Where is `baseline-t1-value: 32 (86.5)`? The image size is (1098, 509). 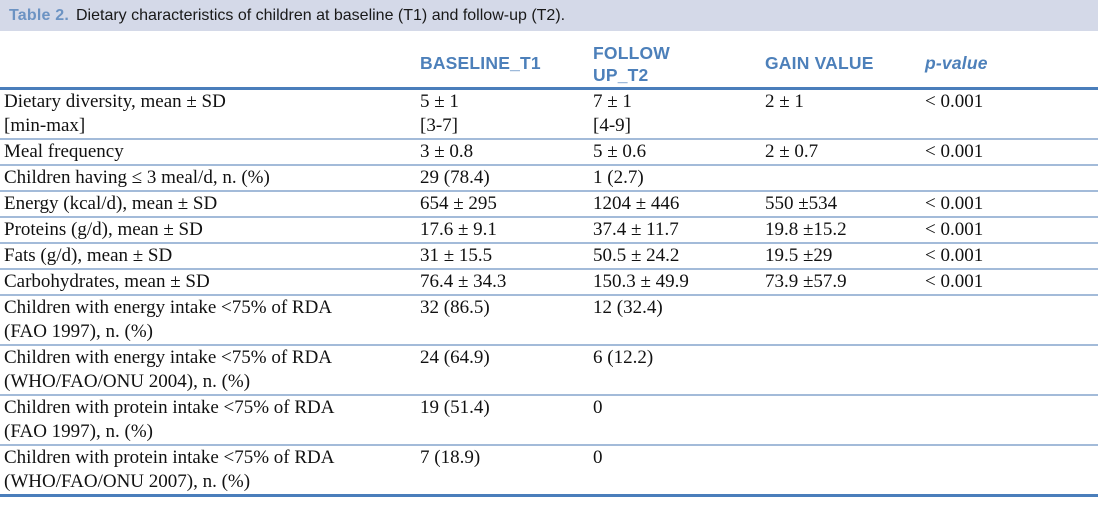 baseline-t1-value: 32 (86.5) is located at coordinates (455, 307).